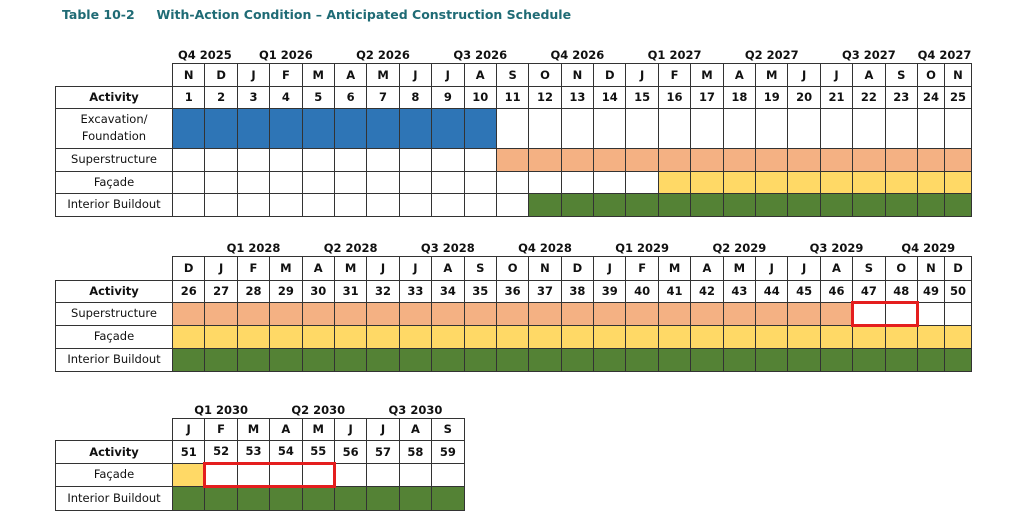 This screenshot has height=515, width=1024. Describe the element at coordinates (480, 291) in the screenshot. I see `month-number: 35` at that location.